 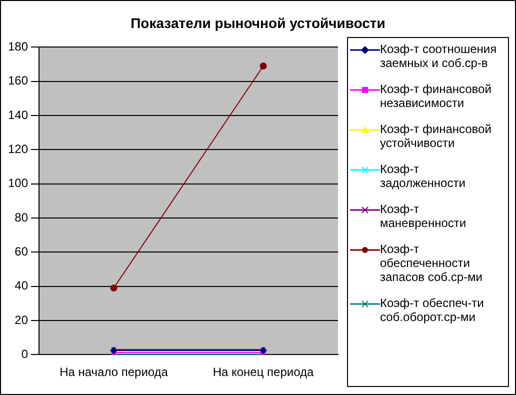 What do you see at coordinates (439, 56) in the screenshot?
I see `legend-label: Коэф-т соотношения заемных и соб.ср-в` at bounding box center [439, 56].